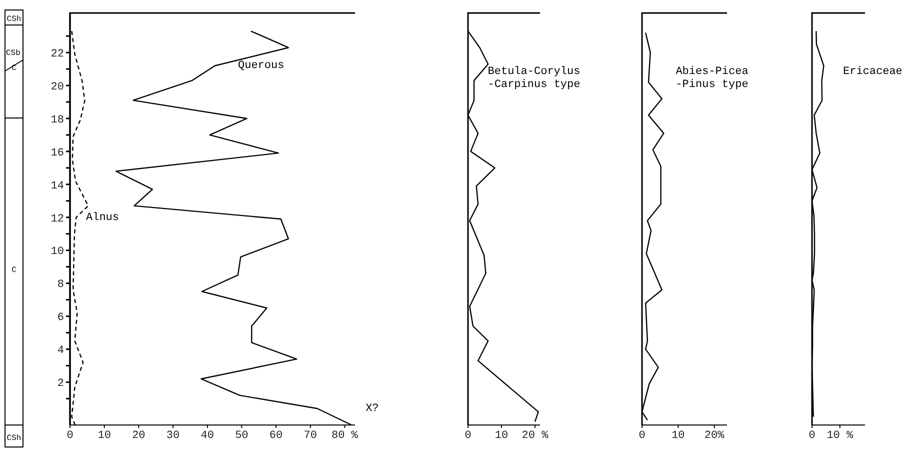 The width and height of the screenshot is (909, 454). What do you see at coordinates (57, 87) in the screenshot?
I see `y-tick-label: 20` at bounding box center [57, 87].